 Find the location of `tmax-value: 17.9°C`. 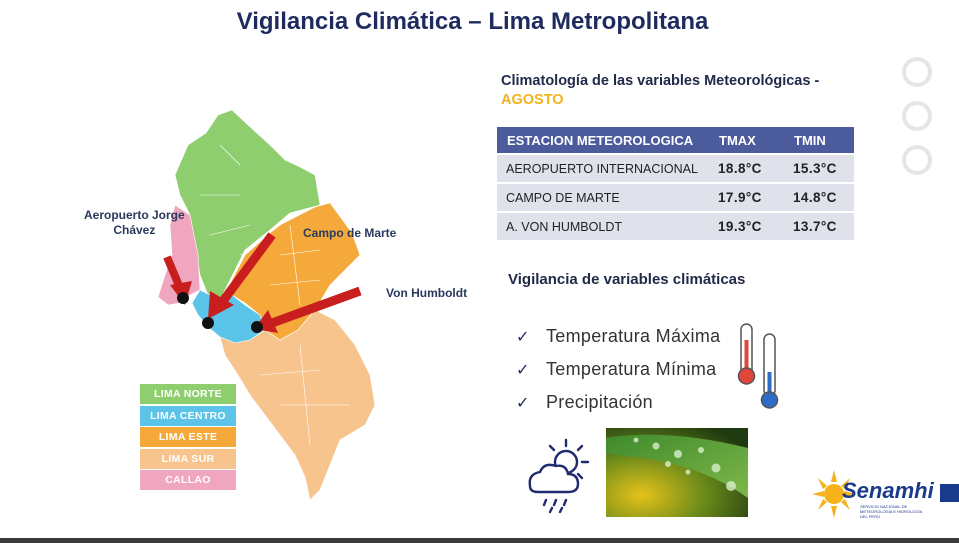

tmax-value: 17.9°C is located at coordinates (746, 197).